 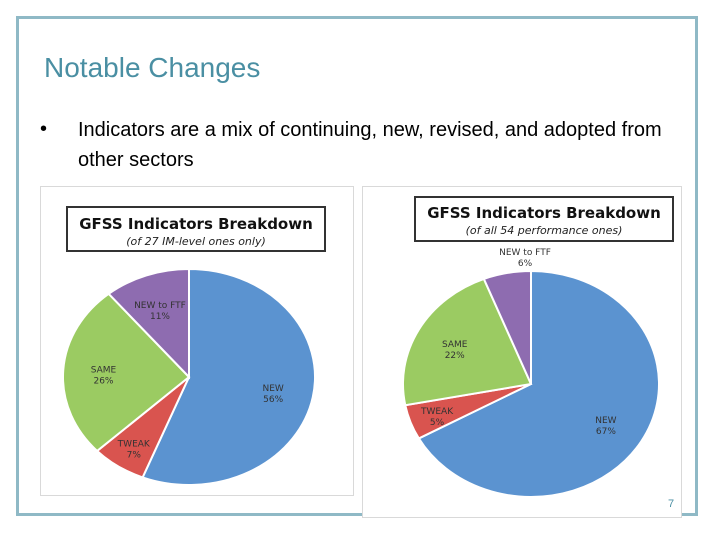 What do you see at coordinates (196, 241) in the screenshot?
I see `chart-subtitle: (of 27 IM-level ones only)` at bounding box center [196, 241].